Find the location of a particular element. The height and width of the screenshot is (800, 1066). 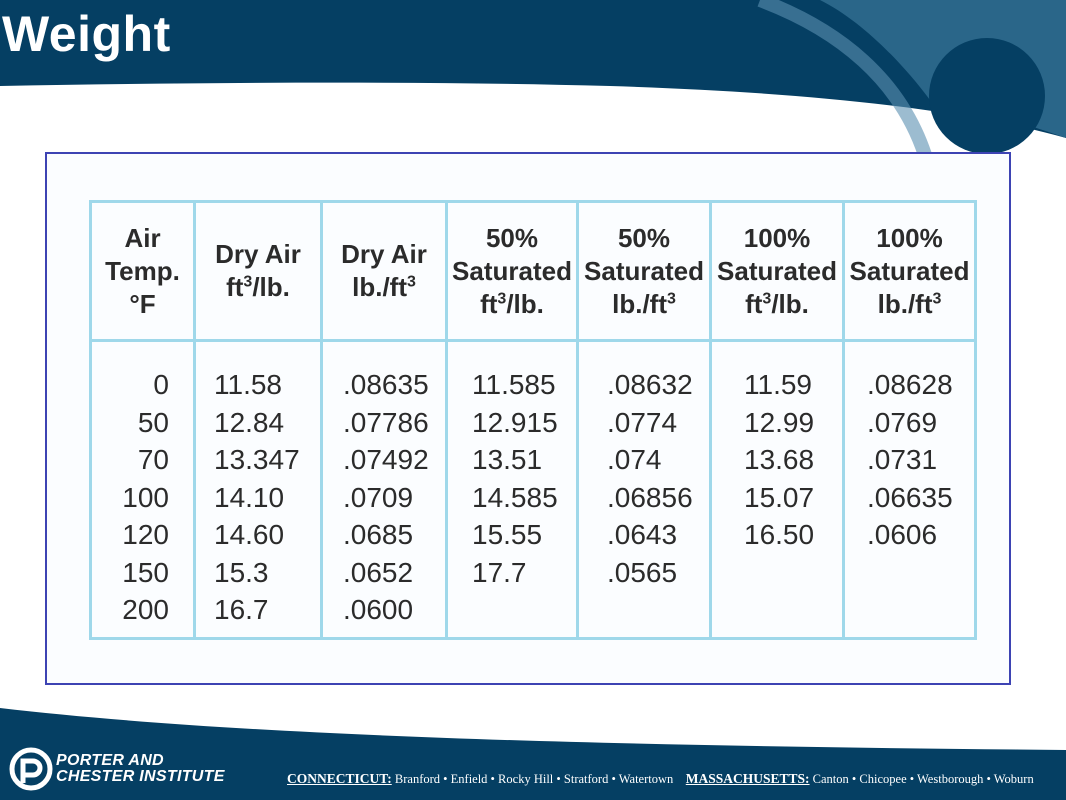

table-cell: 13.68 is located at coordinates (779, 459).